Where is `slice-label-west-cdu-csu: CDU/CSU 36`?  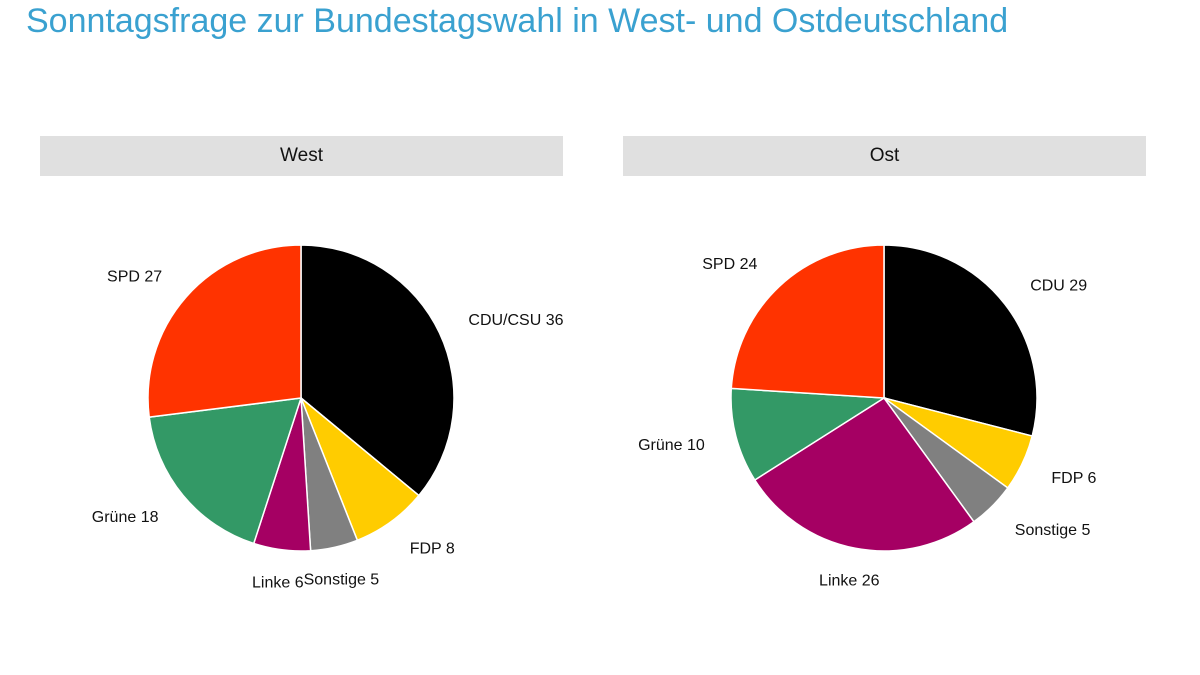
slice-label-west-cdu-csu: CDU/CSU 36 is located at coordinates (515, 320).